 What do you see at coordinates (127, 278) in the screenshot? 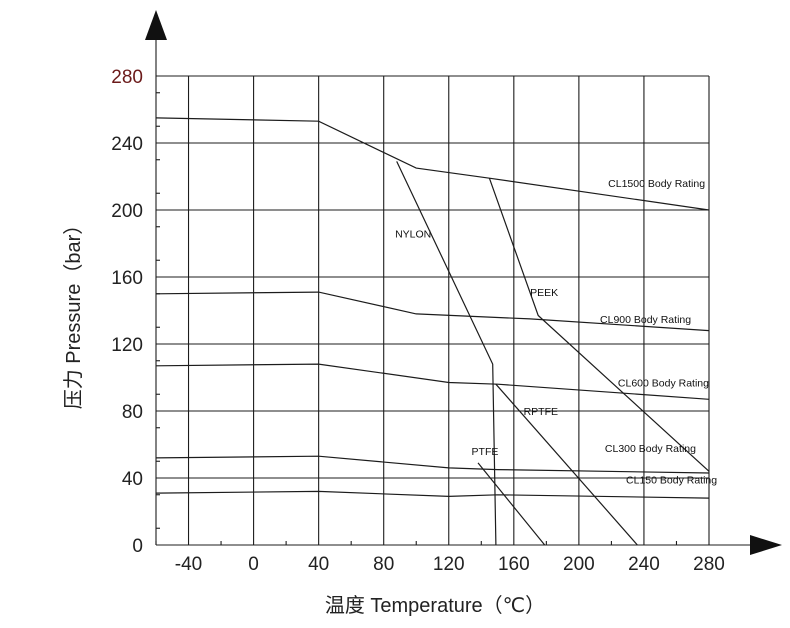
I see `y-tick-label: 160` at bounding box center [127, 278].